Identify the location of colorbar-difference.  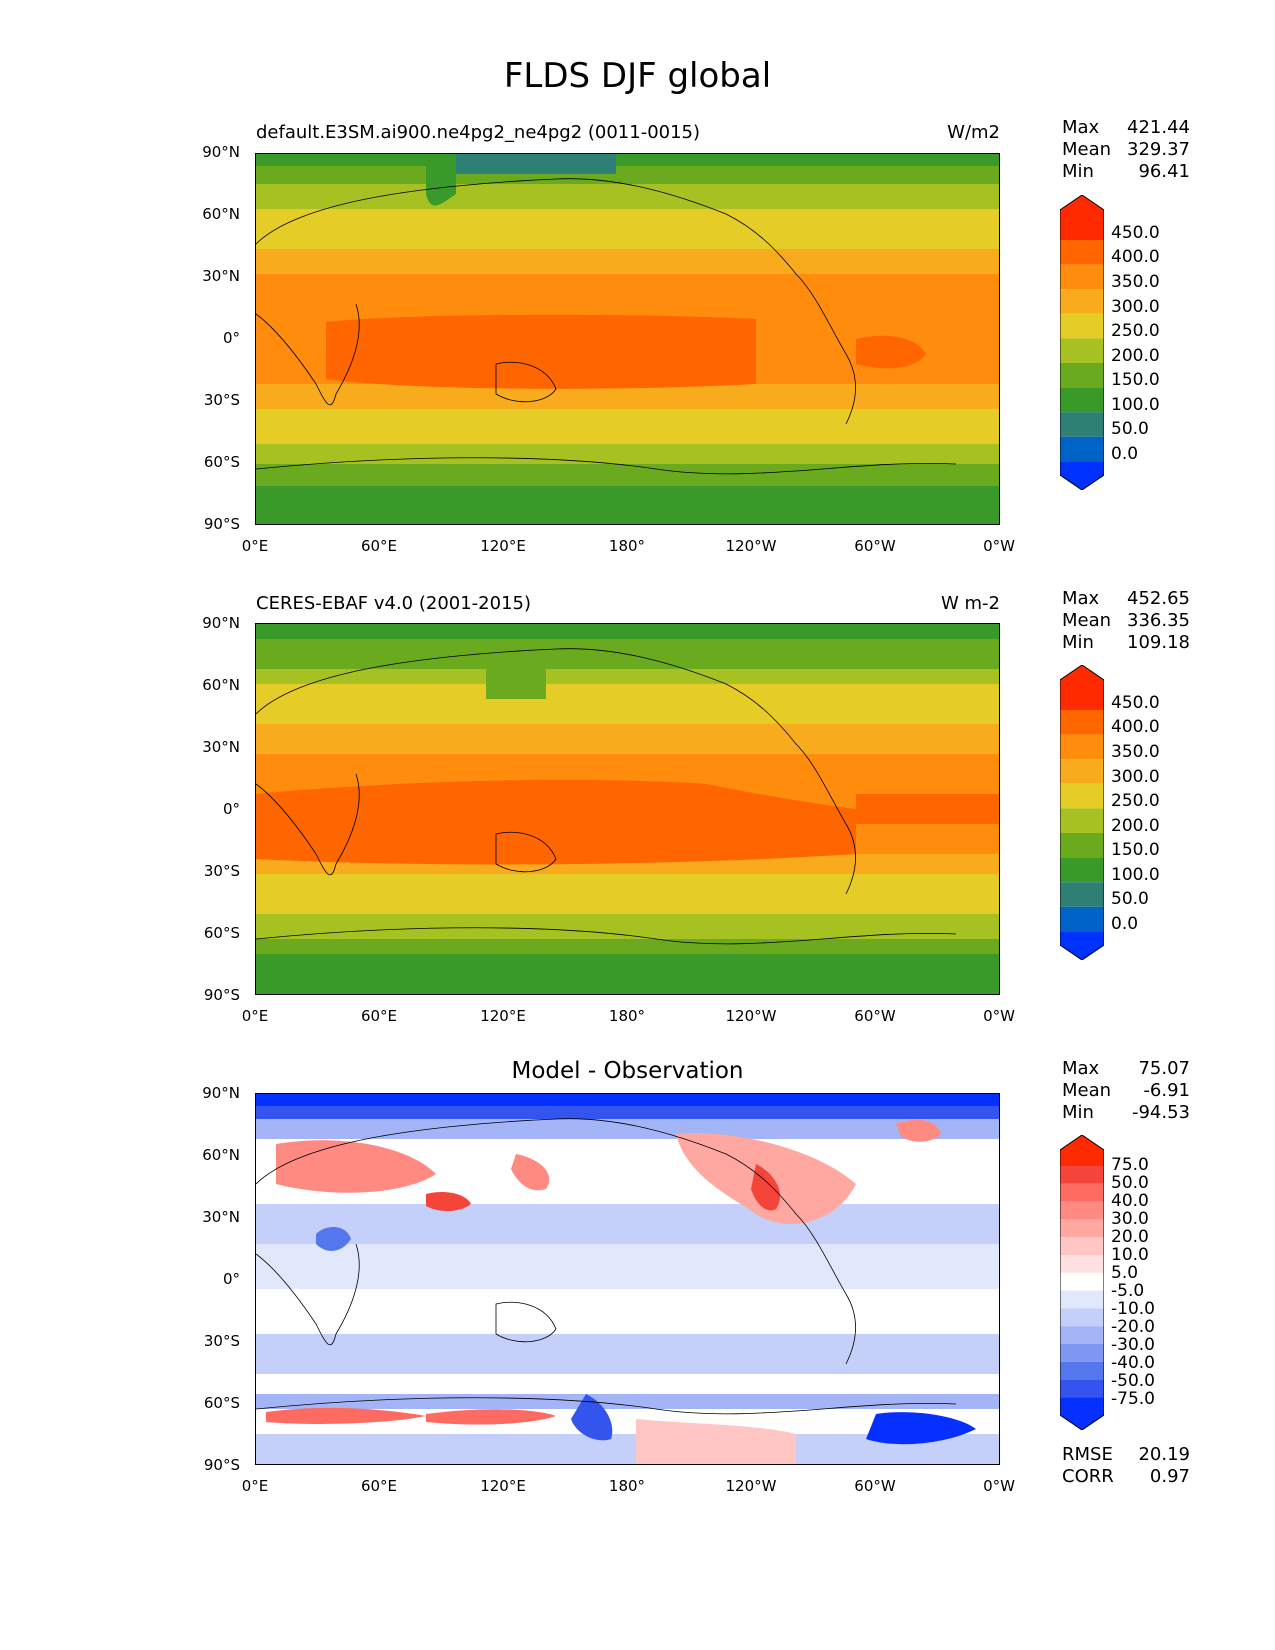
(1082, 1282).